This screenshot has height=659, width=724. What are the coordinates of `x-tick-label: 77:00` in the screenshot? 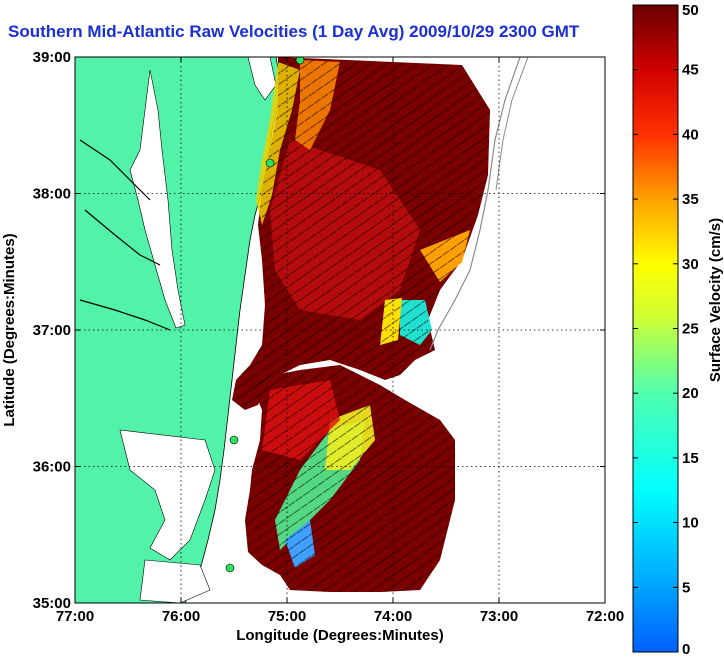 It's located at (75, 616).